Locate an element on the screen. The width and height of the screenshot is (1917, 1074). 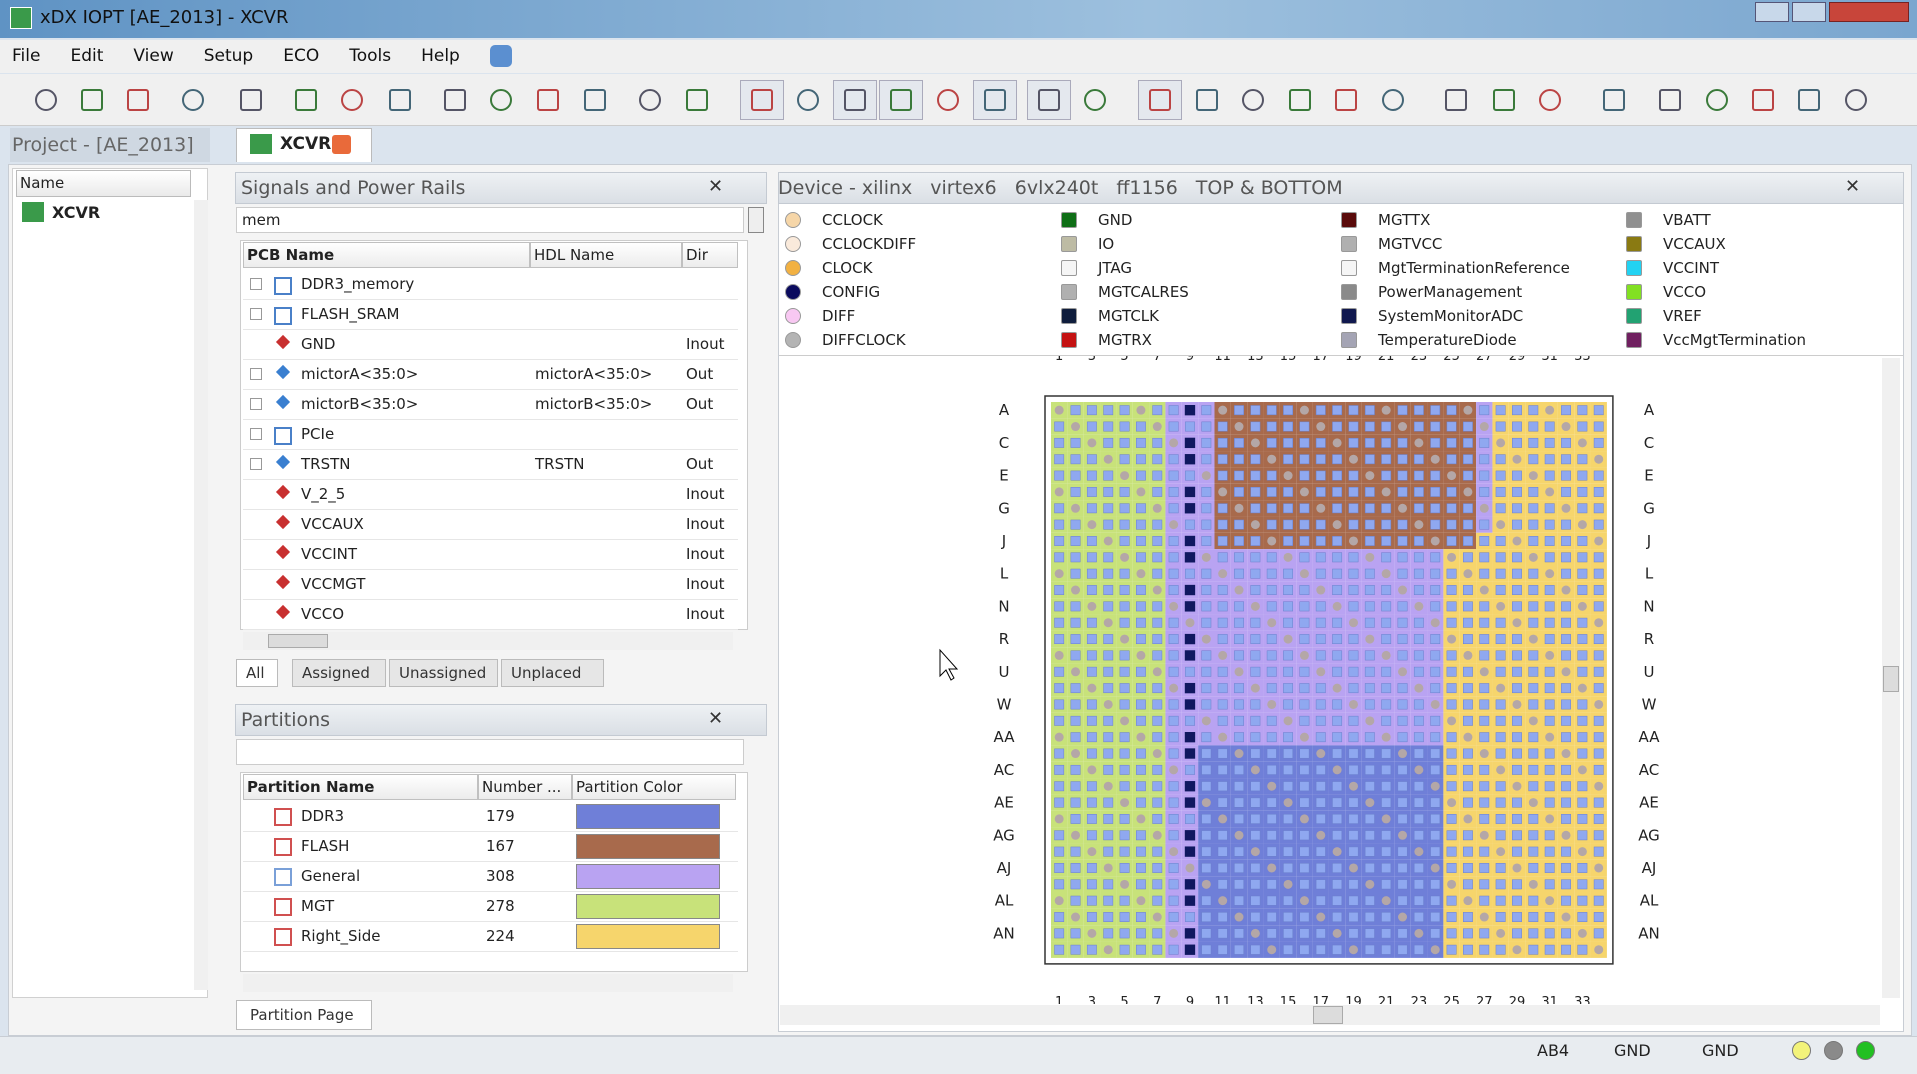
close-button is located at coordinates (1869, 12).